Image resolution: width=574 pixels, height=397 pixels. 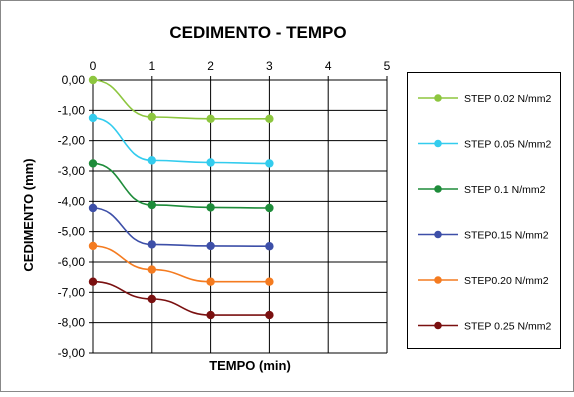 I want to click on x-tick-label: 3, so click(x=269, y=66).